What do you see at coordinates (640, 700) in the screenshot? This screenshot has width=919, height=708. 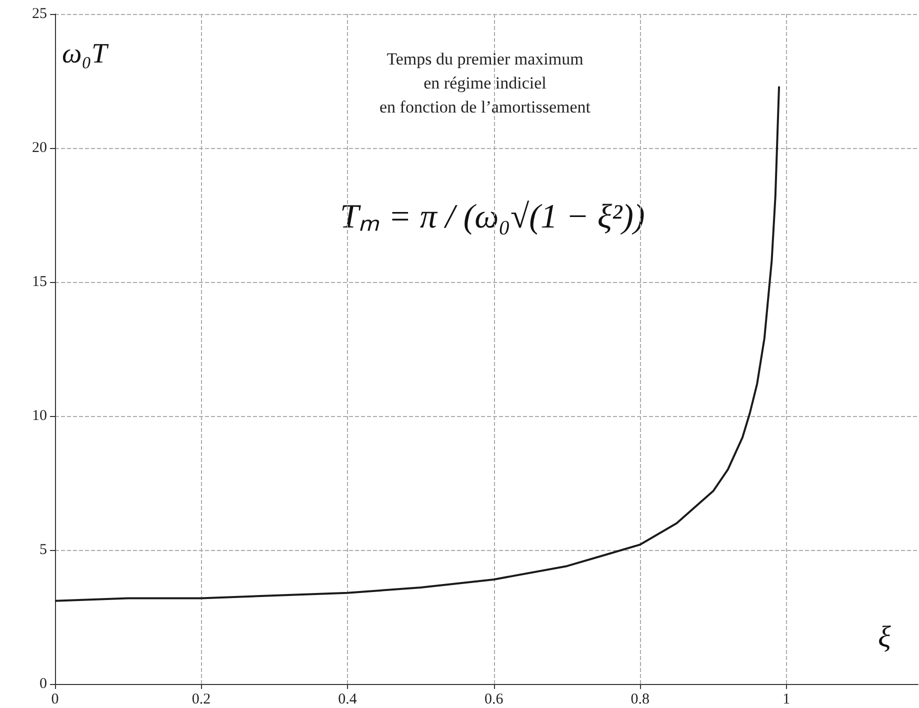 I see `x-tick-label: 0.8` at bounding box center [640, 700].